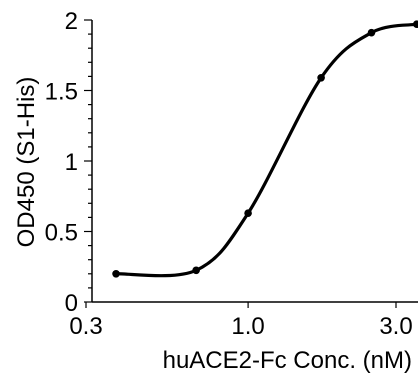 The height and width of the screenshot is (376, 418). I want to click on y-axis-ticks: 0 0.5 1 1.5 2, so click(68, 162).